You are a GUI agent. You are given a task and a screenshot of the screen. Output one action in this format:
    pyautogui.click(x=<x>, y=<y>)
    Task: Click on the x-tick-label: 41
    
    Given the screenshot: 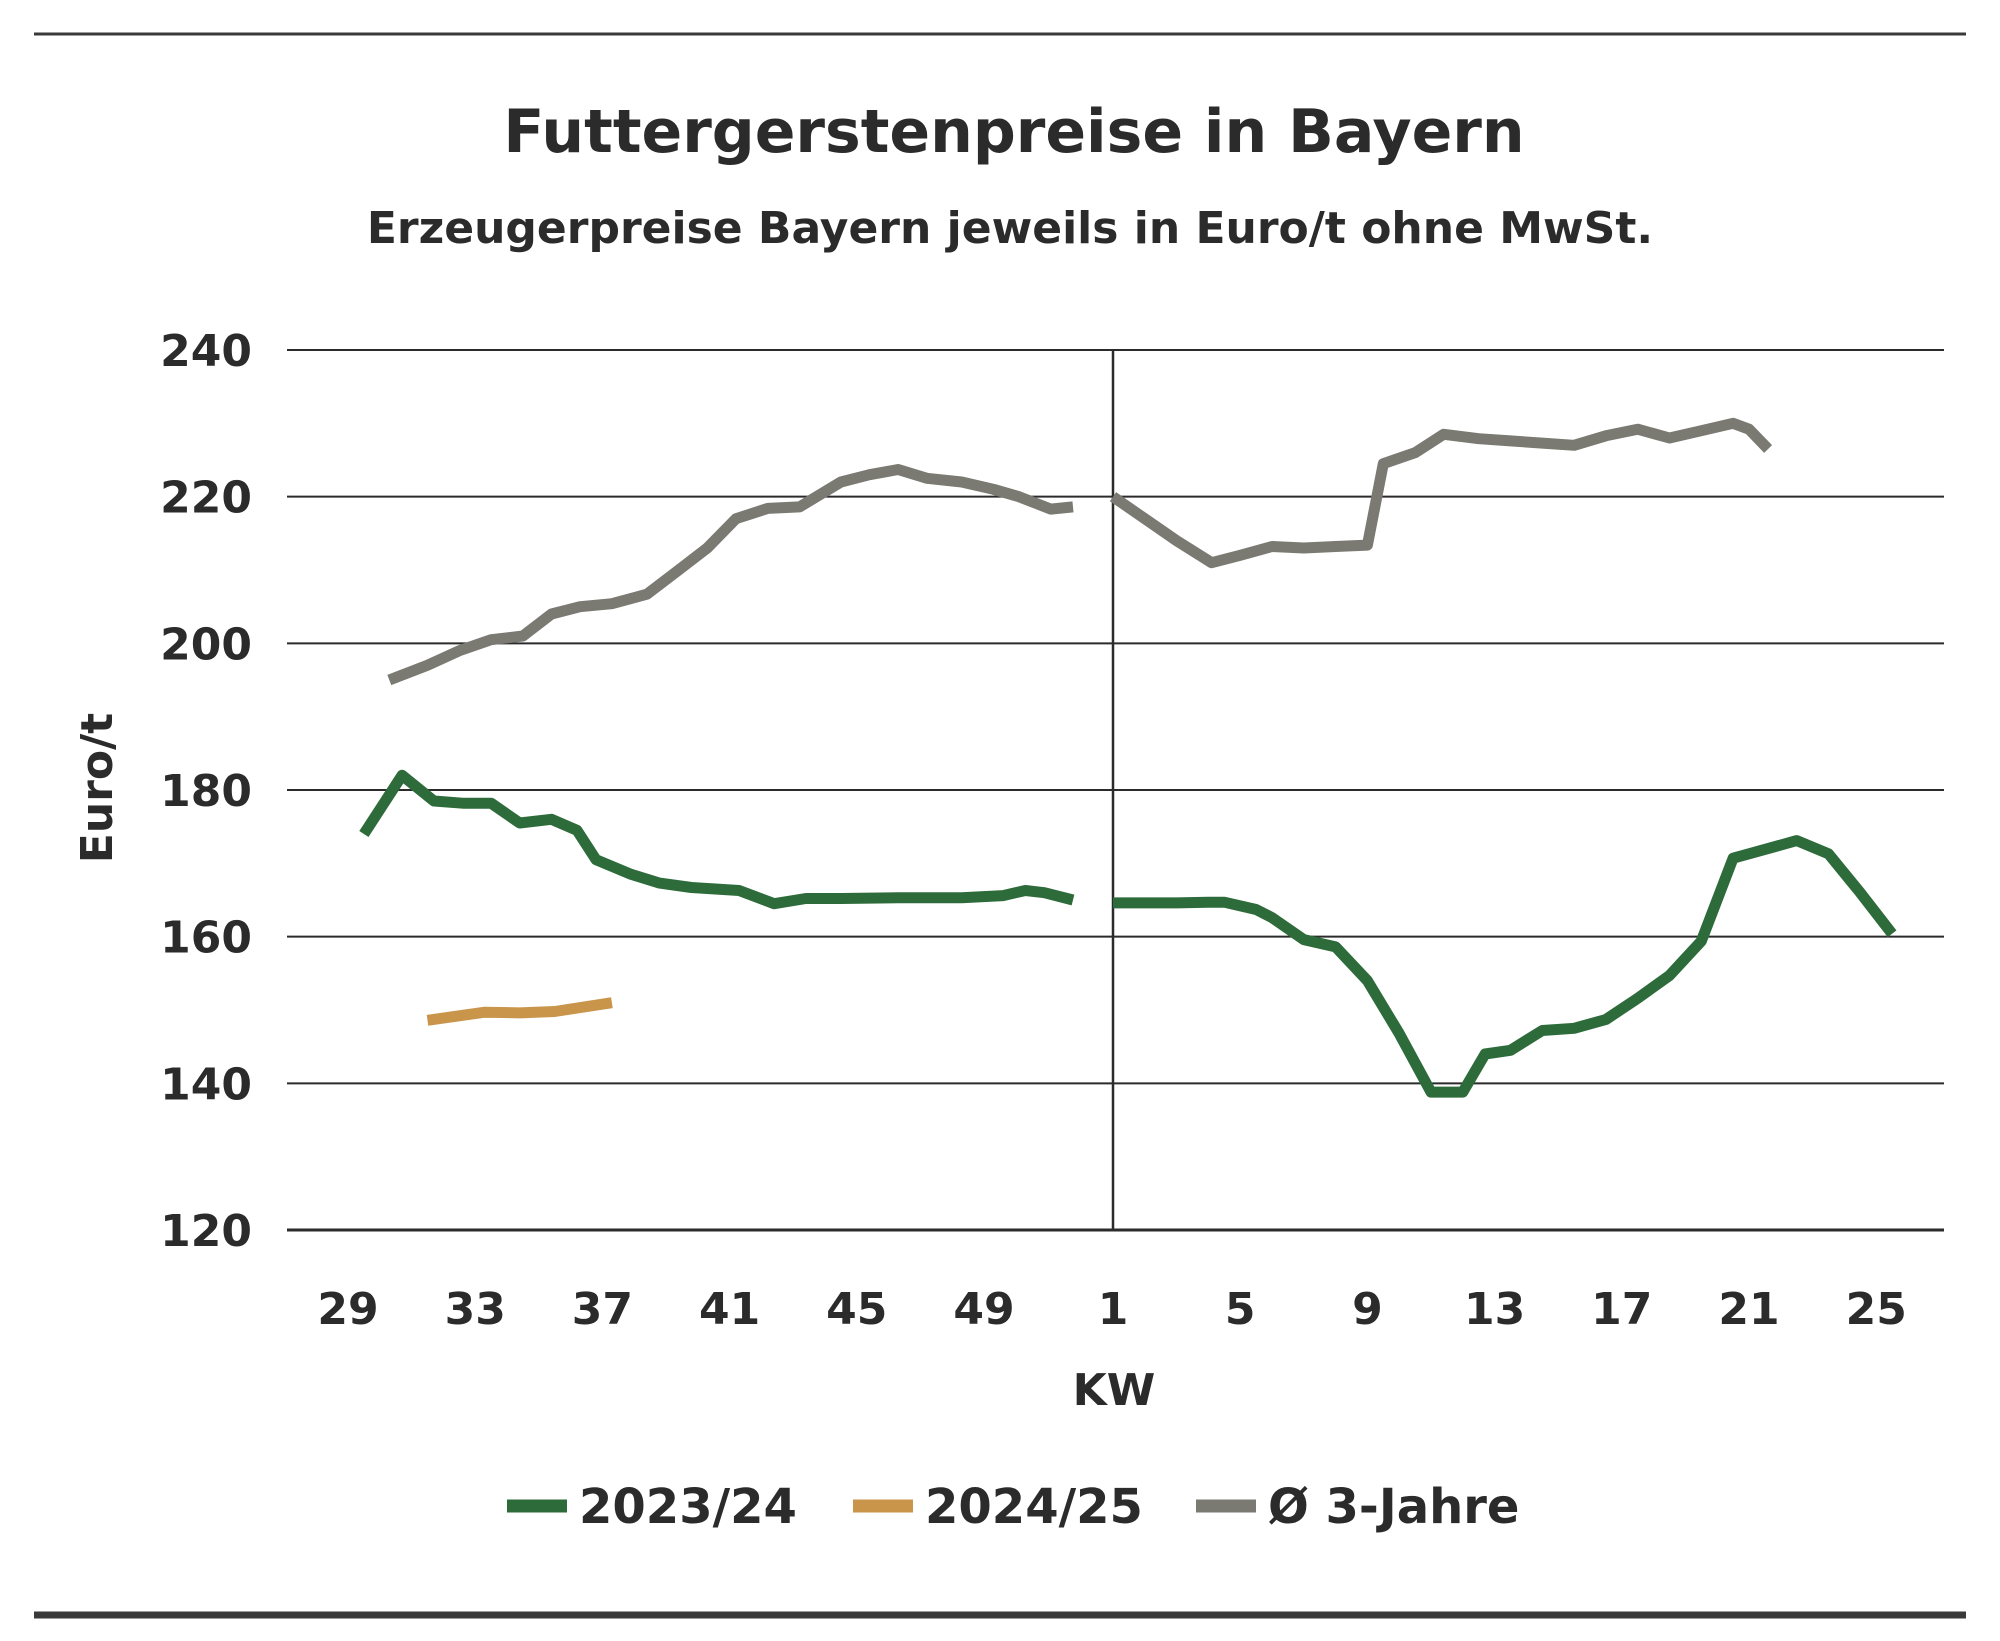 What is the action you would take?
    pyautogui.click(x=729, y=1309)
    